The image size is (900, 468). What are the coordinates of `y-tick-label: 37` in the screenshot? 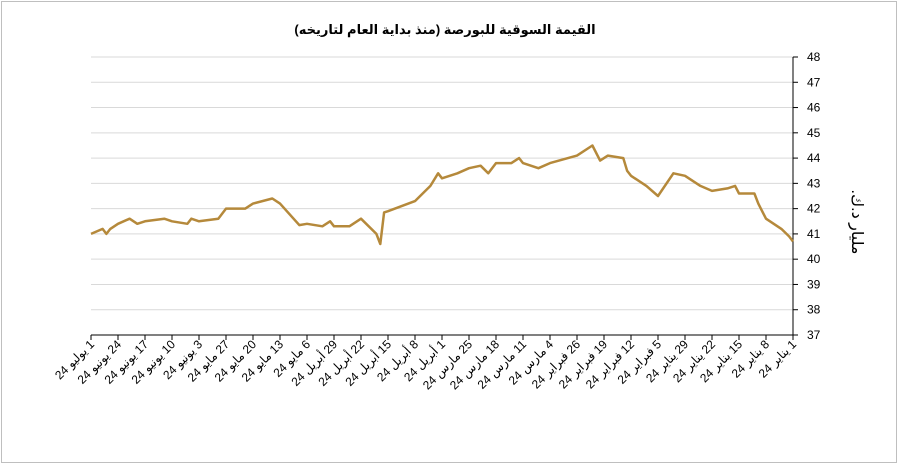 It's located at (814, 335).